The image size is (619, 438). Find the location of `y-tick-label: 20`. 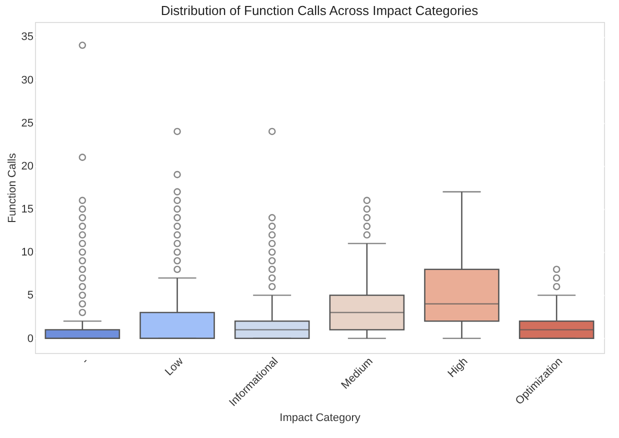

y-tick-label: 20 is located at coordinates (27, 166).